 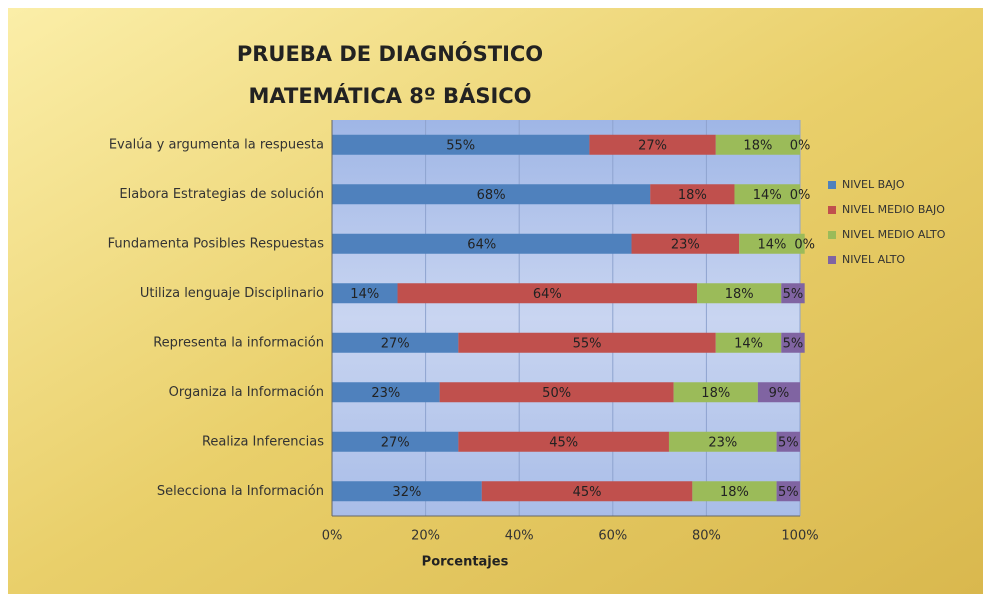 What do you see at coordinates (216, 243) in the screenshot?
I see `y-tick-label: Fundamenta Posibles Respuestas` at bounding box center [216, 243].